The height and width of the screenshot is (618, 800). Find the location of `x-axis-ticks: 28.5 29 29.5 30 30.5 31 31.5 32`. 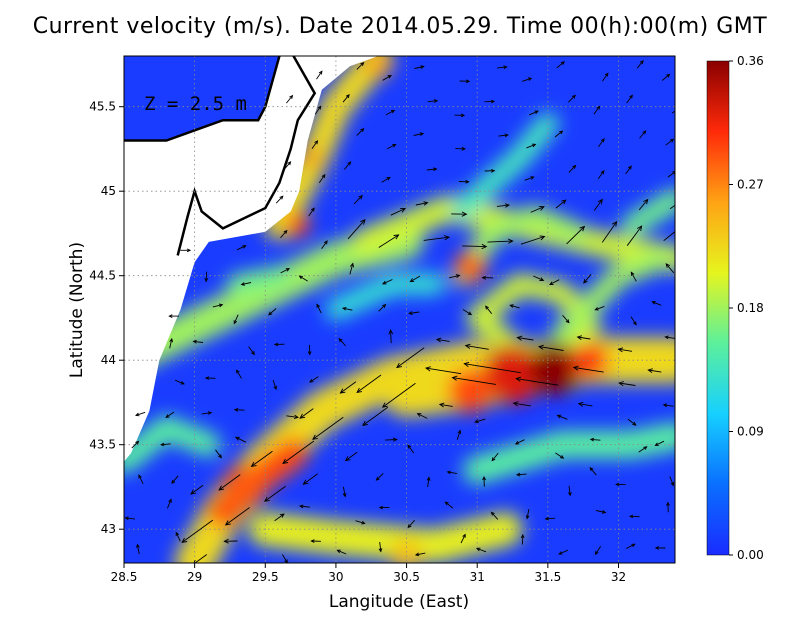

x-axis-ticks: 28.5 29 29.5 30 30.5 31 31.5 32 is located at coordinates (368, 573).